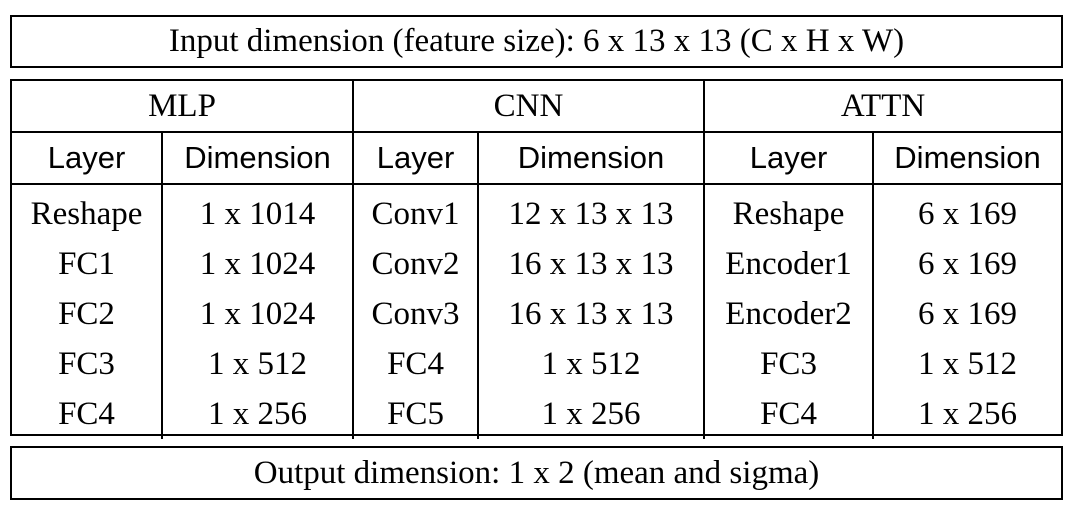 Image resolution: width=1072 pixels, height=512 pixels. I want to click on output-dimension-banner: Output dimension: 1 x 2 (mean and sigma), so click(536, 473).